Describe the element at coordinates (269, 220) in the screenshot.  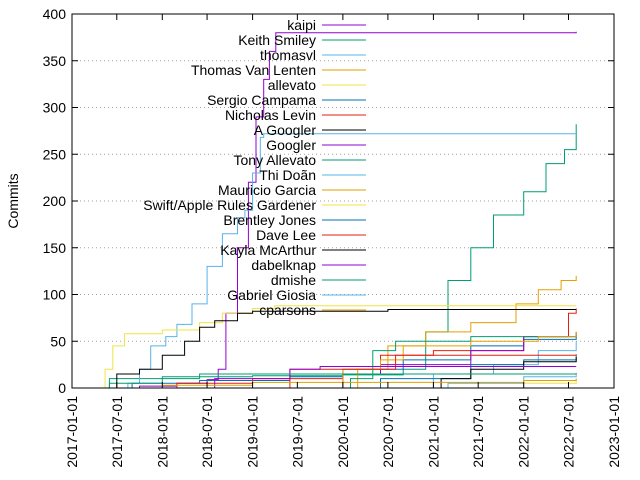
I see `legend-label-13: Brentley Jones` at that location.